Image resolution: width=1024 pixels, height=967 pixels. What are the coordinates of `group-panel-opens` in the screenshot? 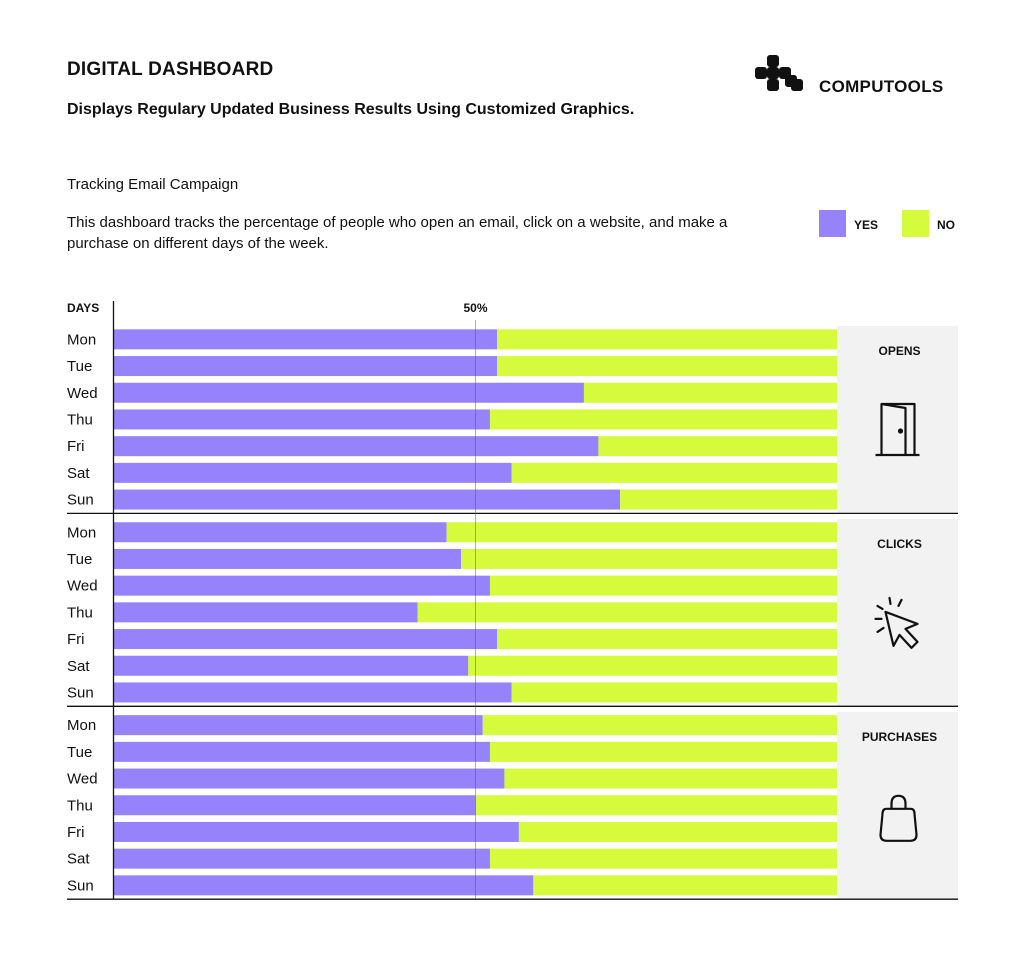 It's located at (897, 419).